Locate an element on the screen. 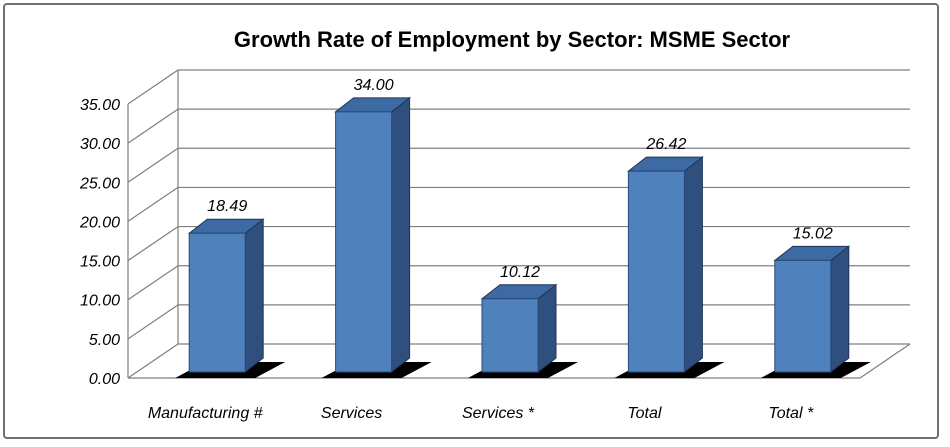 The height and width of the screenshot is (447, 950). floor-edge is located at coordinates (885, 361).